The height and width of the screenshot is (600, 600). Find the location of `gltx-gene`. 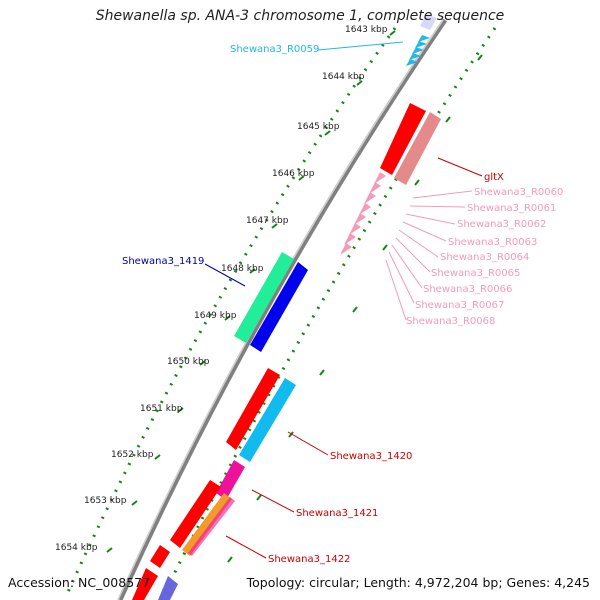

gltx-gene is located at coordinates (417, 148).